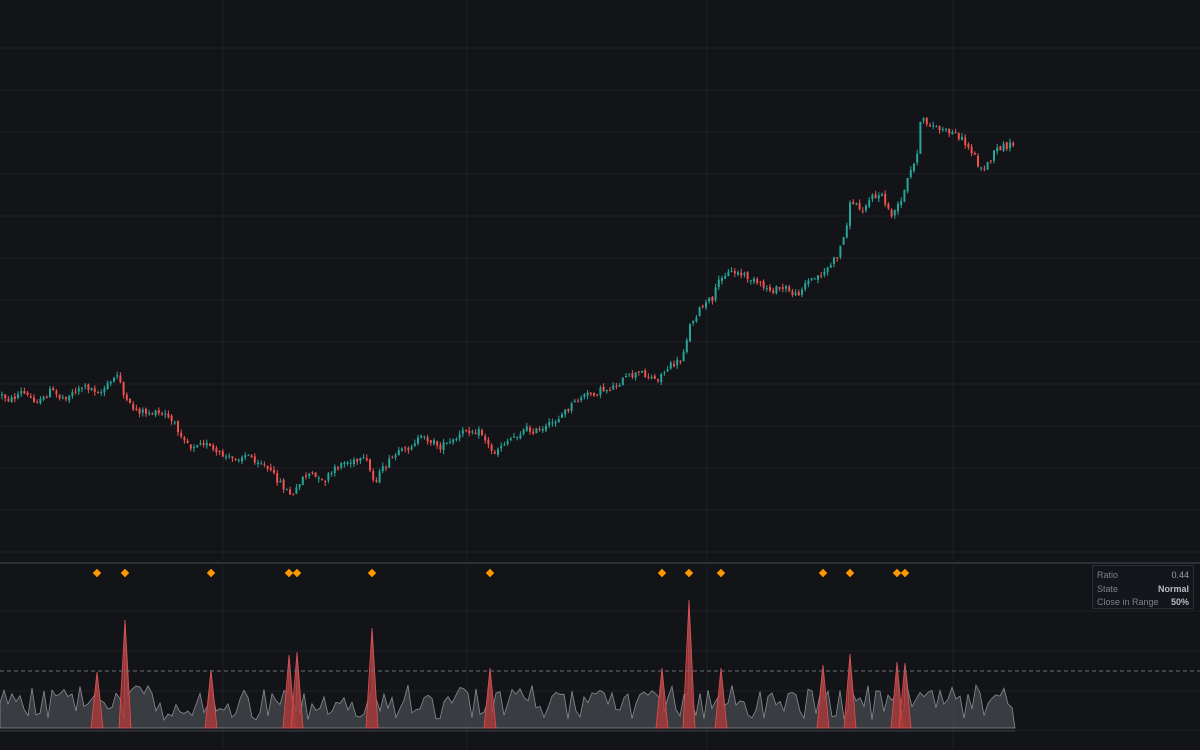 This screenshot has height=750, width=1200. I want to click on info-row-close-in-range: Close in Range 50%, so click(1143, 603).